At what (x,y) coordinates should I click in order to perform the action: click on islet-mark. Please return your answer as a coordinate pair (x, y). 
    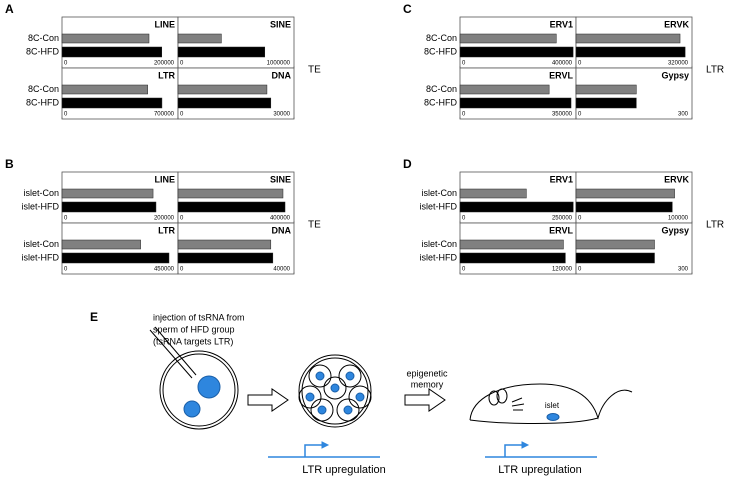
    Looking at the image, I should click on (553, 417).